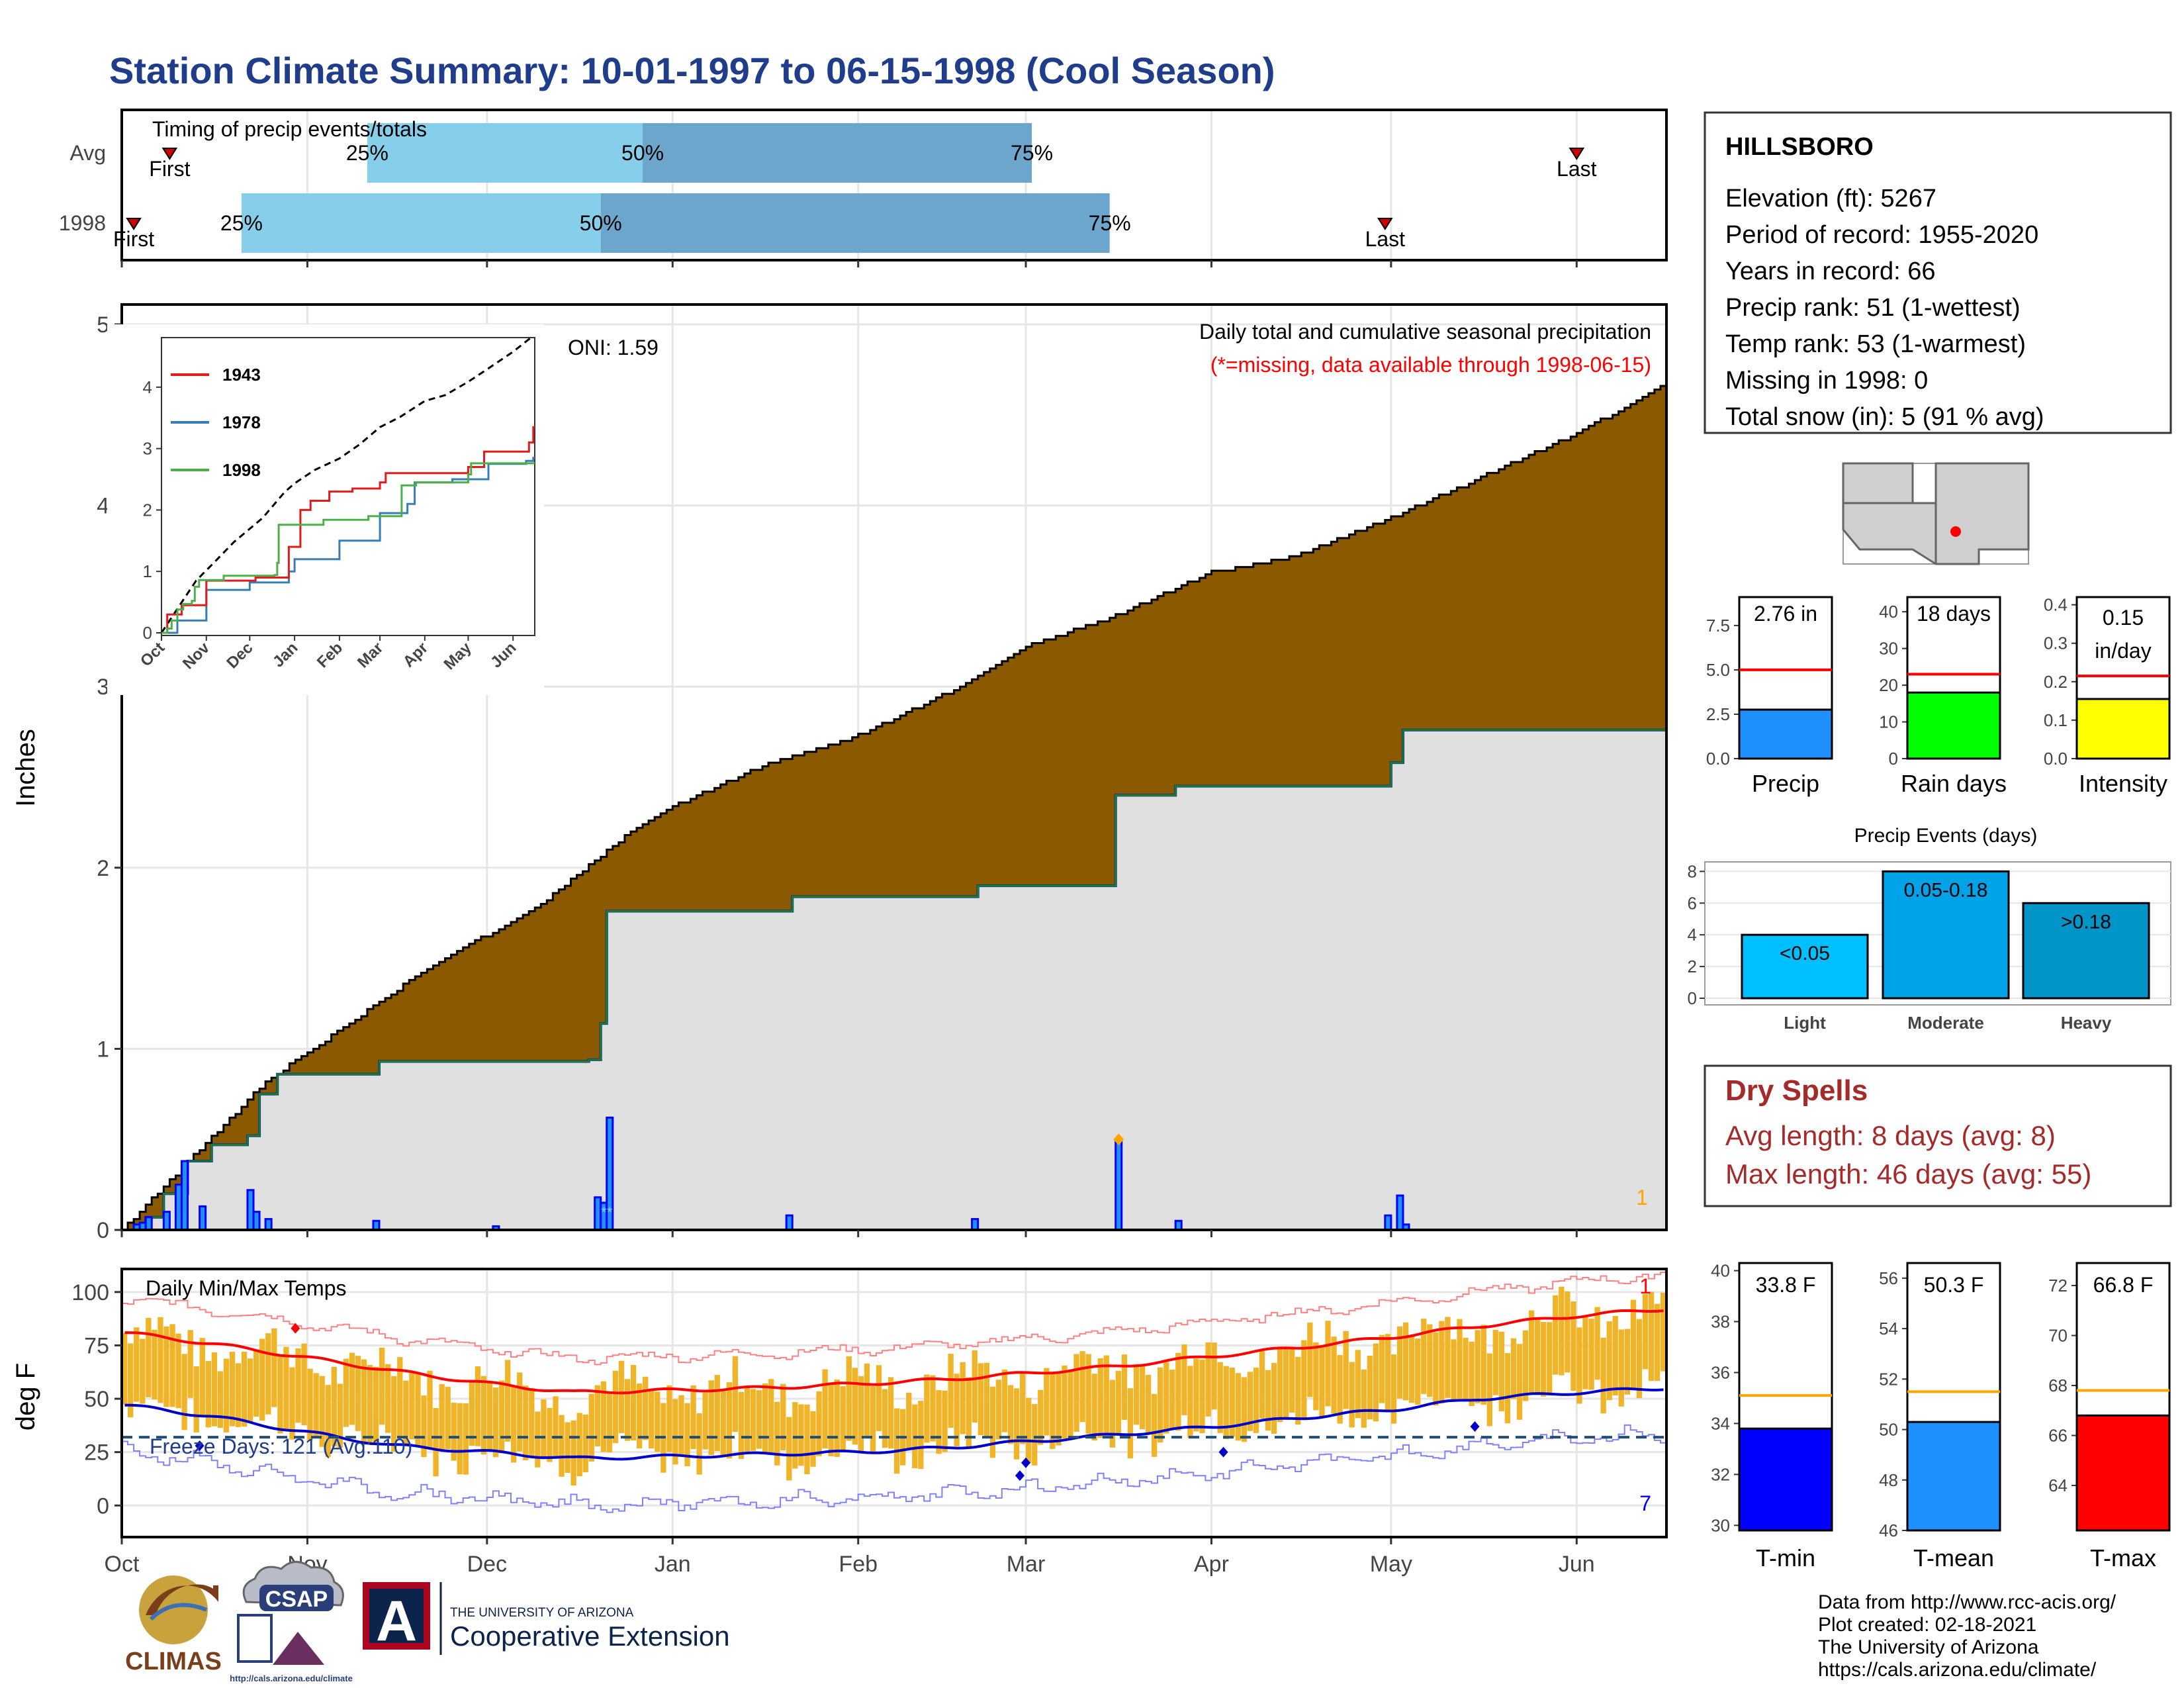  I want to click on snow-marker, so click(1118, 1139).